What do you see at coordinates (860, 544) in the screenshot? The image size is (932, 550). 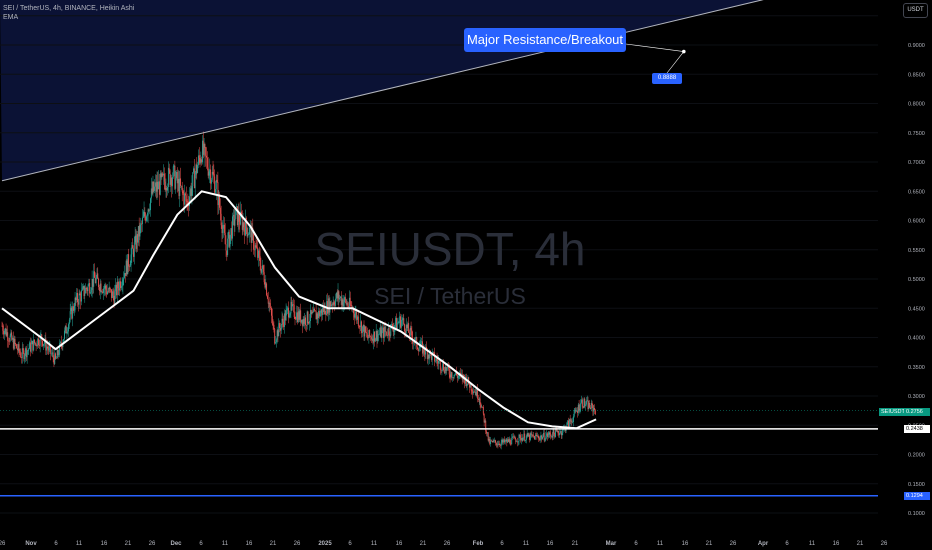 I see `time-tick-label: 21` at bounding box center [860, 544].